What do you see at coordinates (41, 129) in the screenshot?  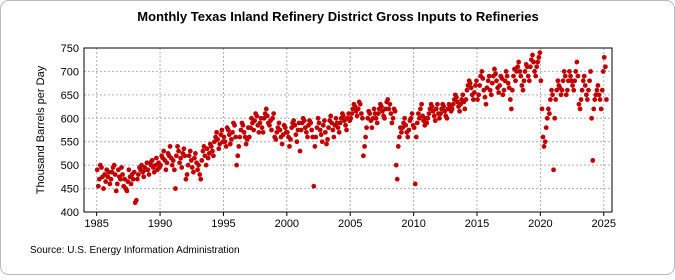 I see `y-axis-label: Thousand Barrels per Day` at bounding box center [41, 129].